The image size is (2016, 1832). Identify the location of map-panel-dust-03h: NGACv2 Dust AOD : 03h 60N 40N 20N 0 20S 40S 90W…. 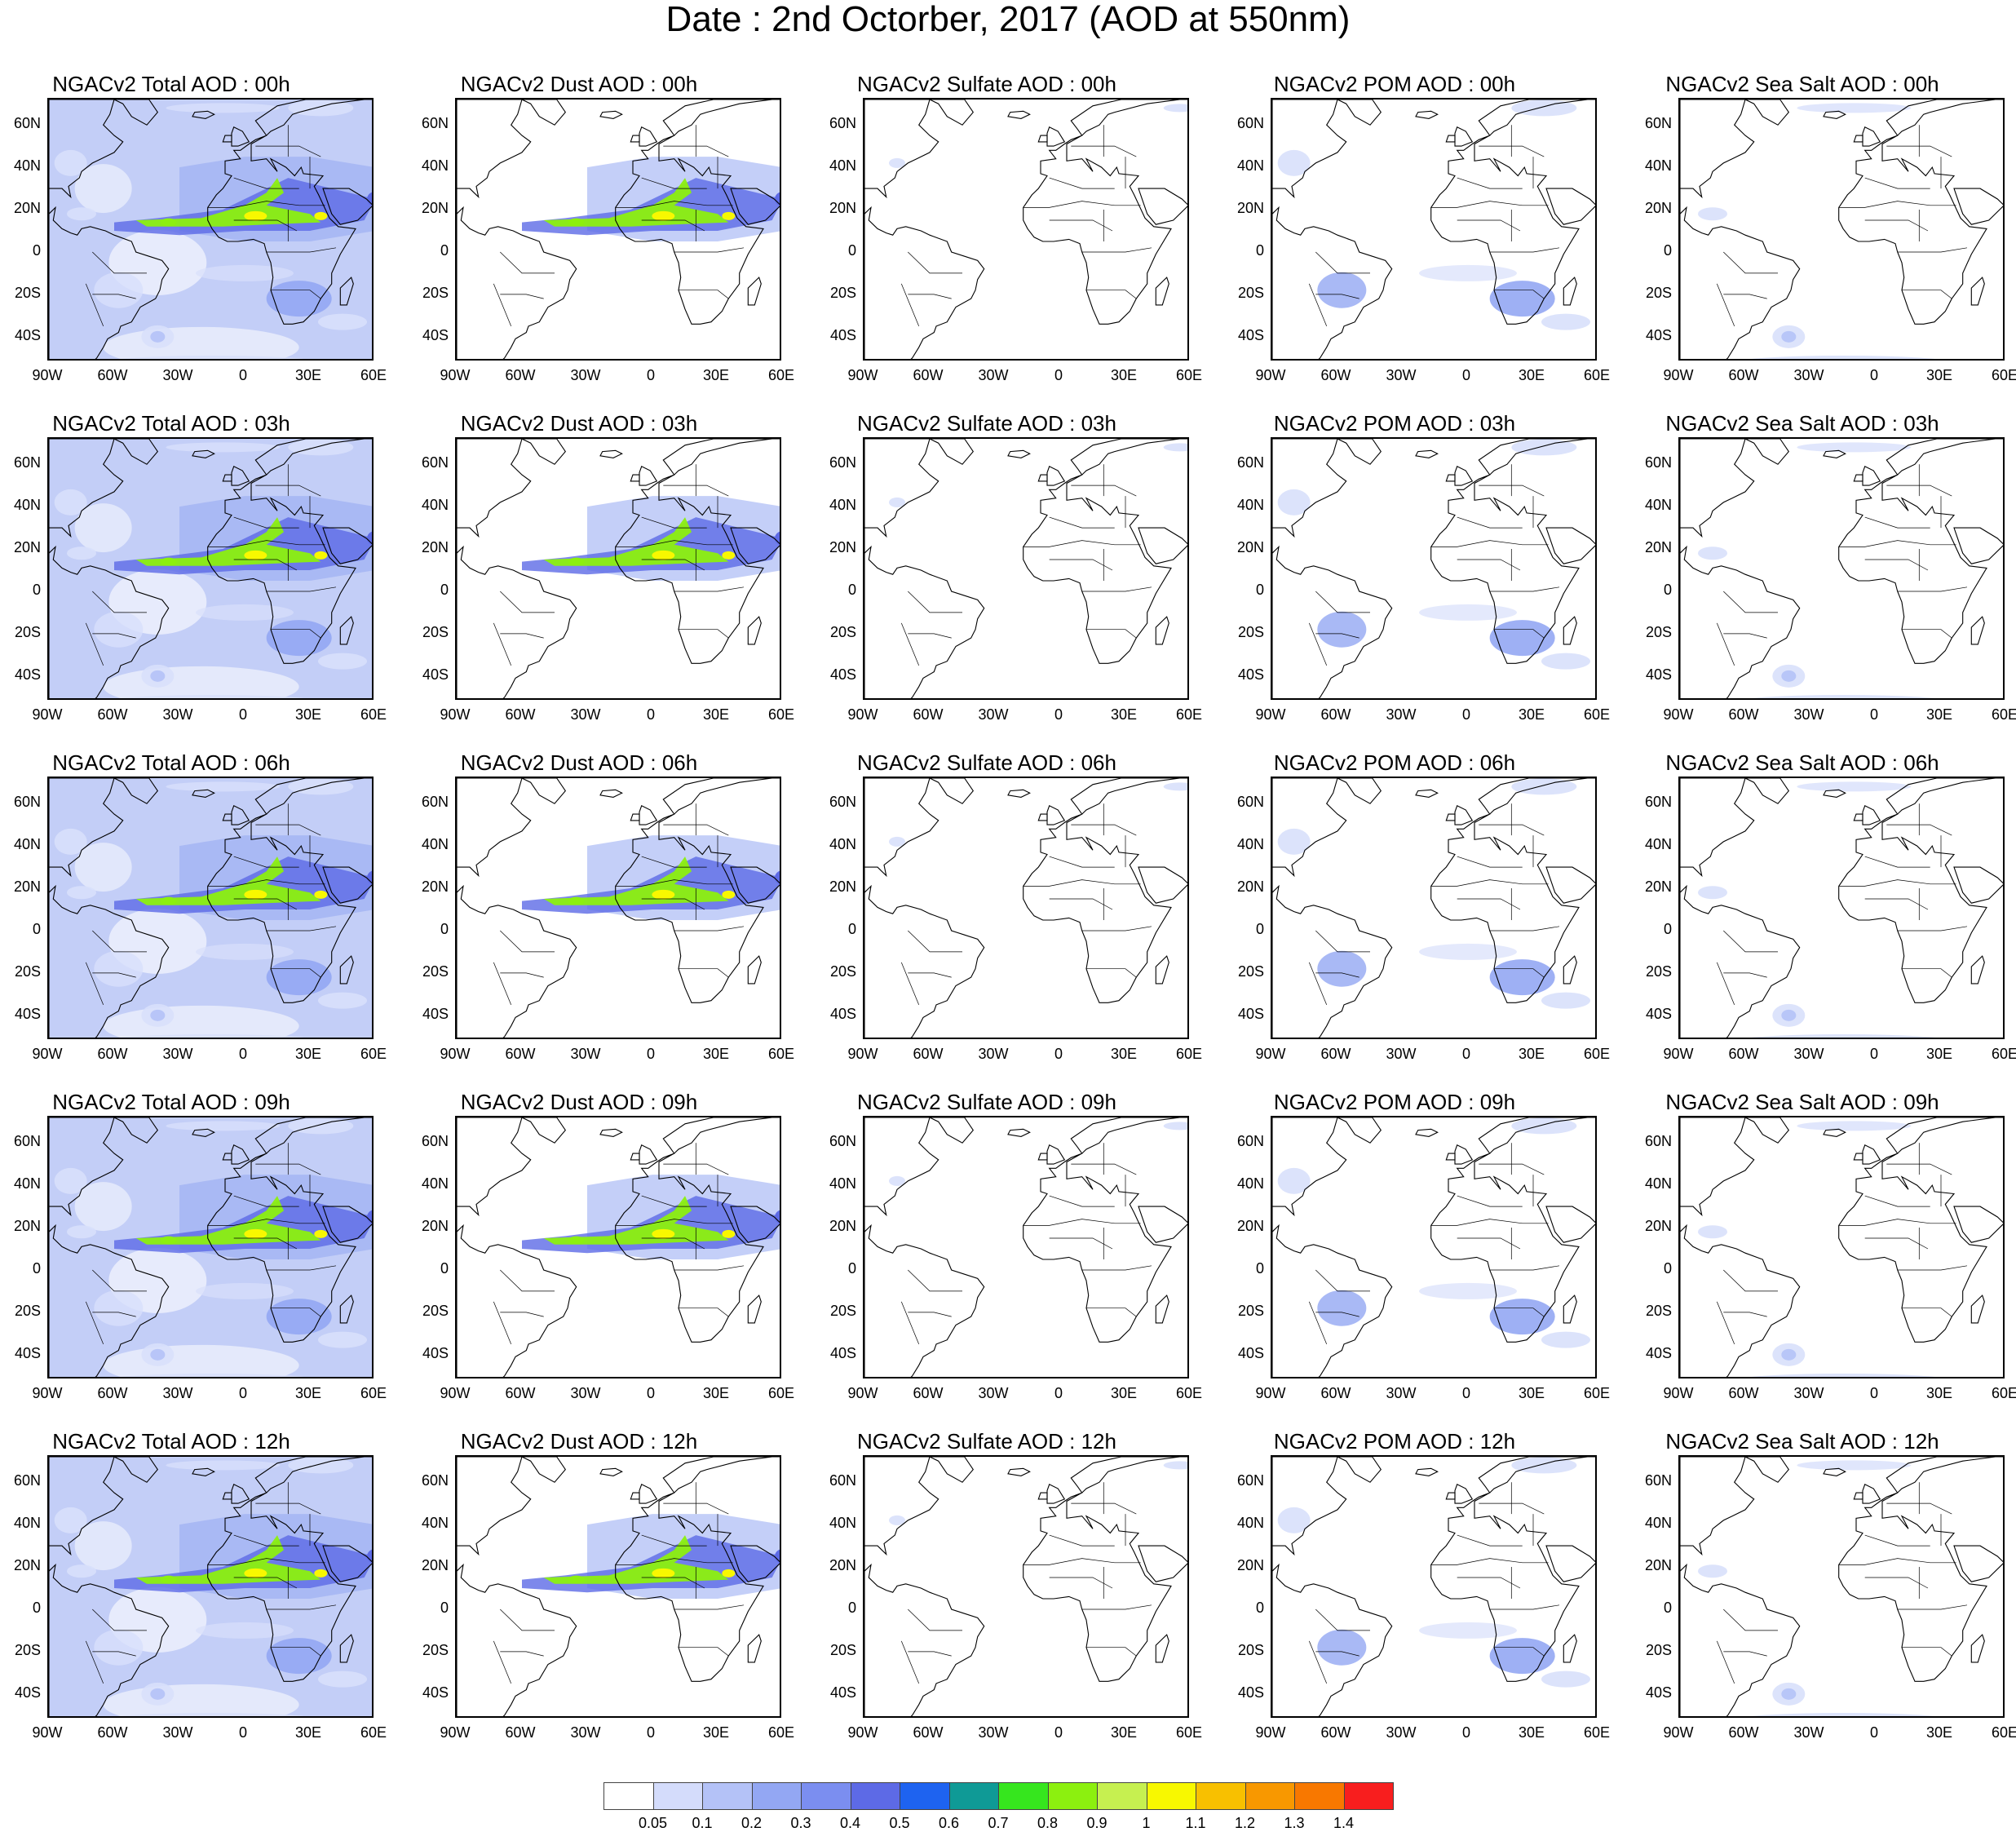
(601, 574).